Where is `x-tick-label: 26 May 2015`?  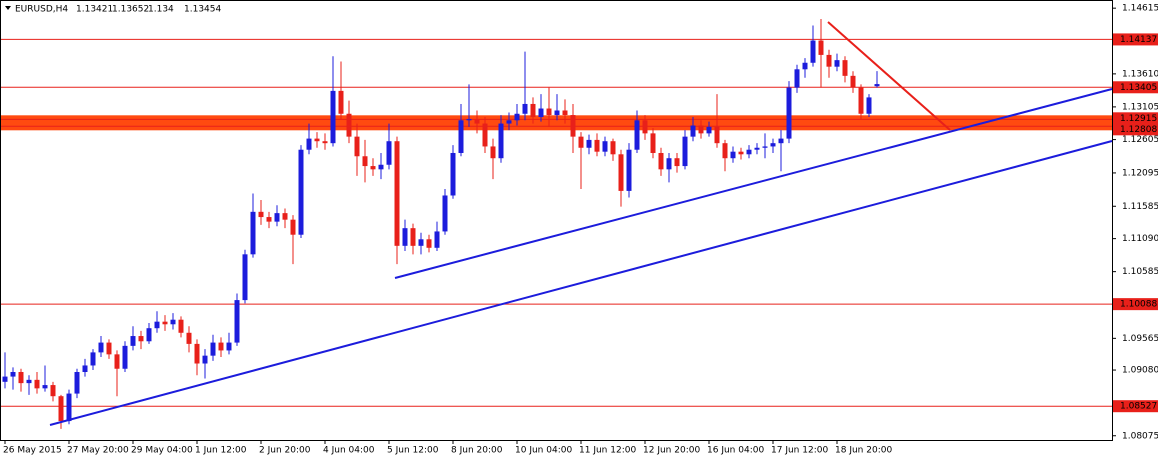
x-tick-label: 26 May 2015 is located at coordinates (32, 451).